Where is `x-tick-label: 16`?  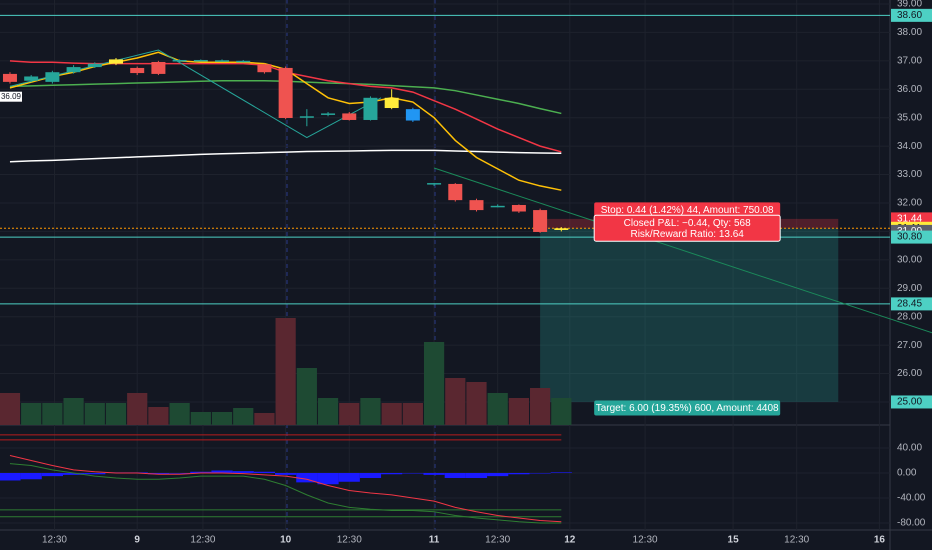 x-tick-label: 16 is located at coordinates (880, 540).